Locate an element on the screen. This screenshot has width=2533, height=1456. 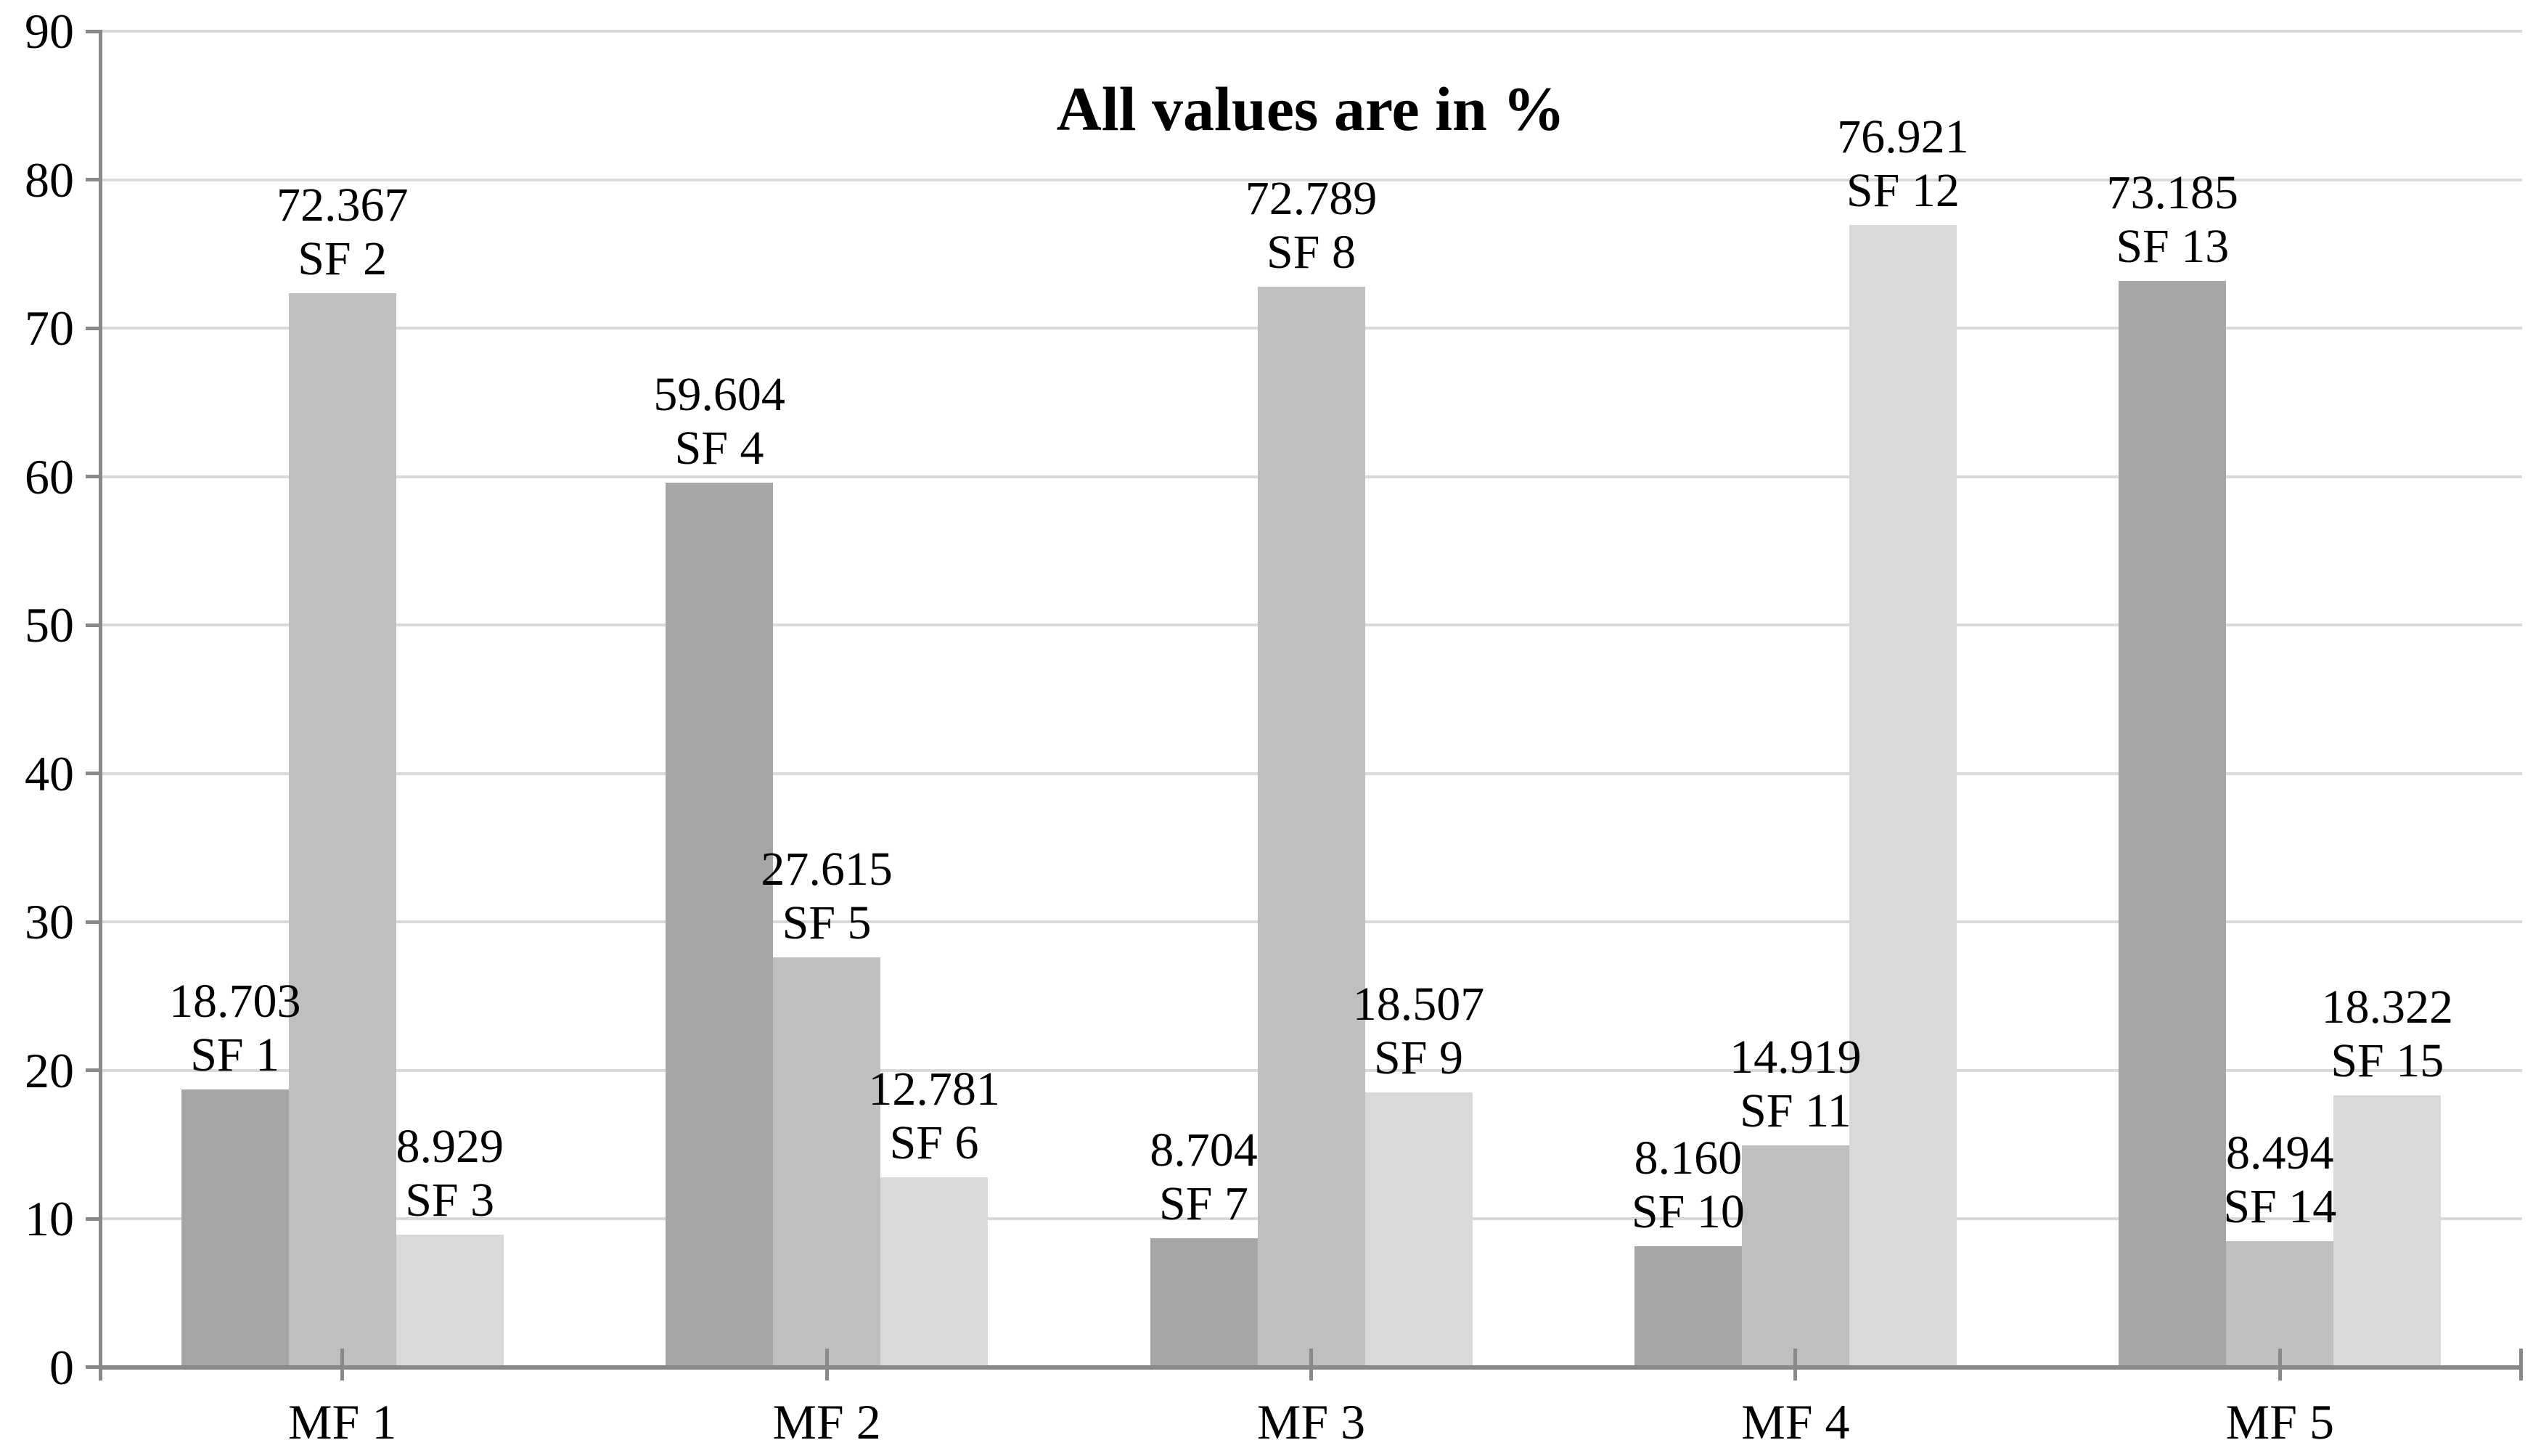
y-axis-tick-label: 40 is located at coordinates (49, 773).